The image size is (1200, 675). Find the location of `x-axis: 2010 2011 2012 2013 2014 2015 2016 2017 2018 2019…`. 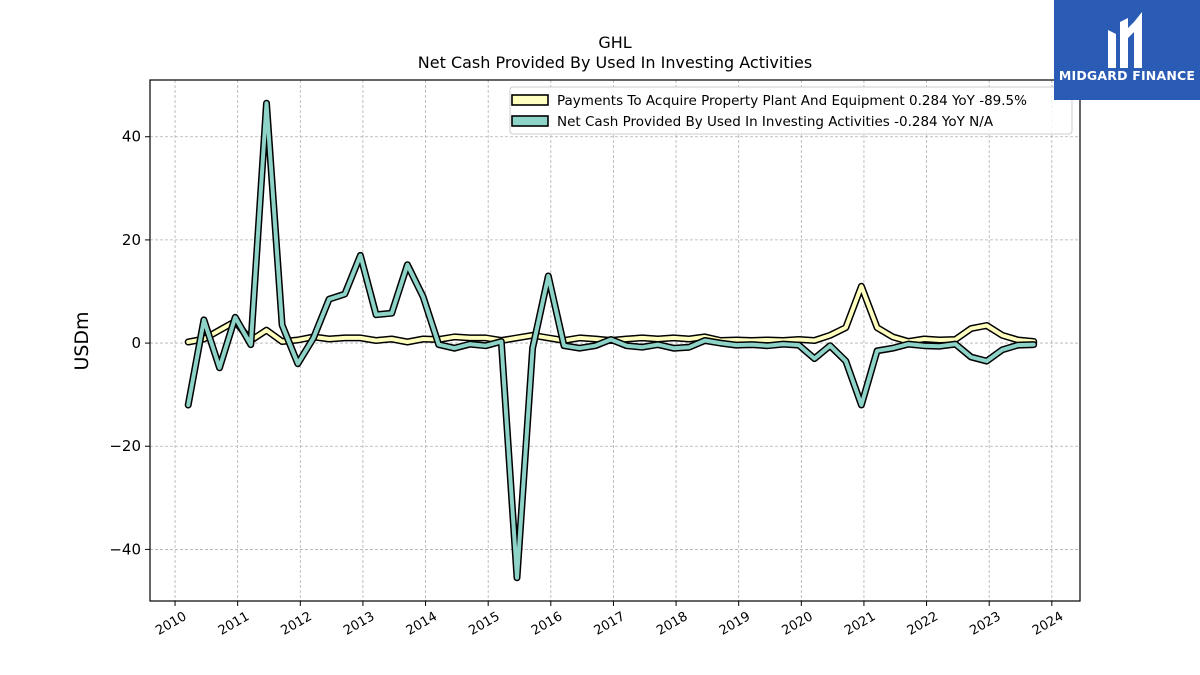

x-axis: 2010 2011 2012 2013 2014 2015 2016 2017 2018 2019… is located at coordinates (609, 620).